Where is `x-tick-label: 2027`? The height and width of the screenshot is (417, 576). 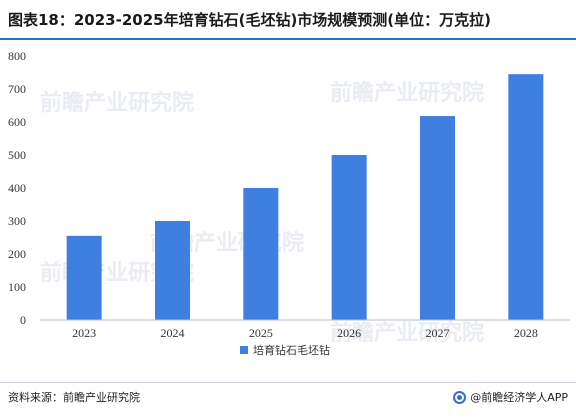 x-tick-label: 2027 is located at coordinates (438, 333).